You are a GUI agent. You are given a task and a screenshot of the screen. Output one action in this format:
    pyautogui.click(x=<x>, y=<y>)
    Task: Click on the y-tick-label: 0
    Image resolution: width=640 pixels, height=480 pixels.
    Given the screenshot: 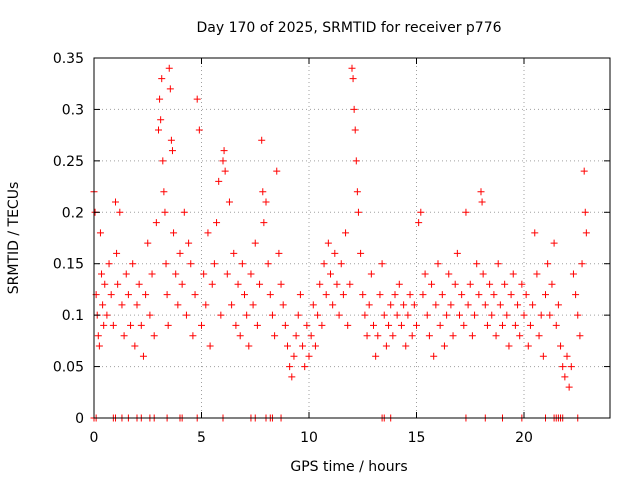 What is the action you would take?
    pyautogui.click(x=79, y=419)
    